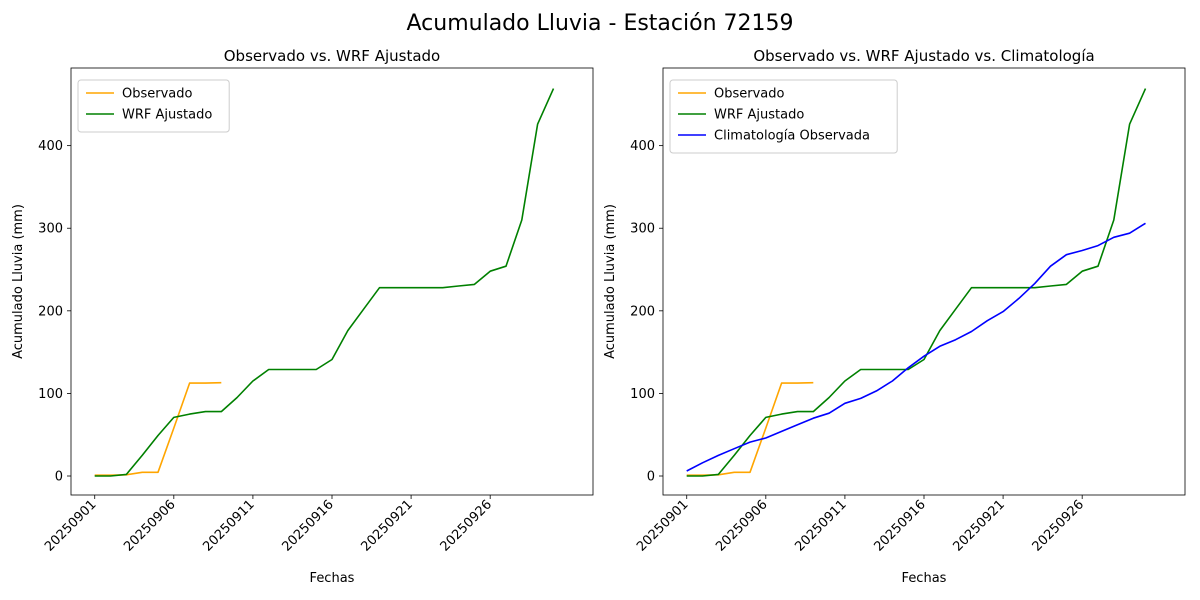 This screenshot has width=1200, height=600. I want to click on figure-suptitle: Acumulado Lluvia - Estación 72159, so click(600, 23).